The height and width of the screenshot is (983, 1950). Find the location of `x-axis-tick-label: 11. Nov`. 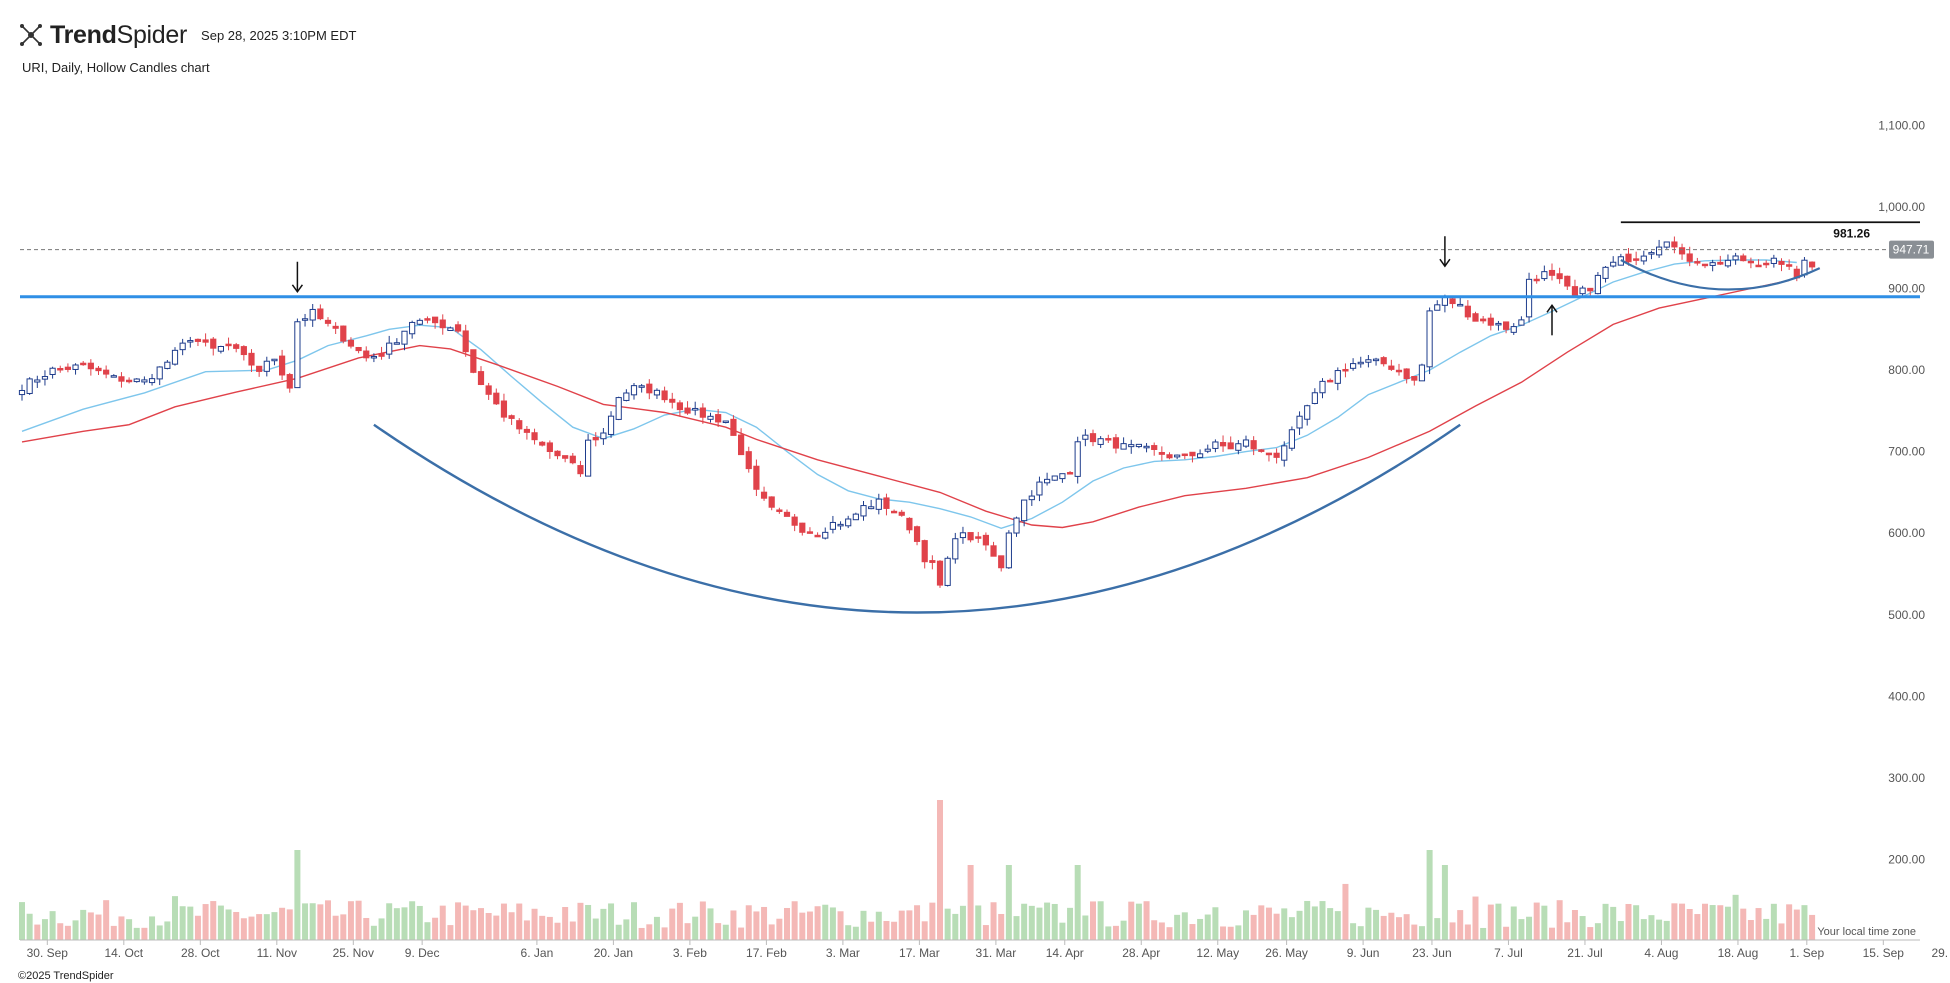

x-axis-tick-label: 11. Nov is located at coordinates (277, 953).